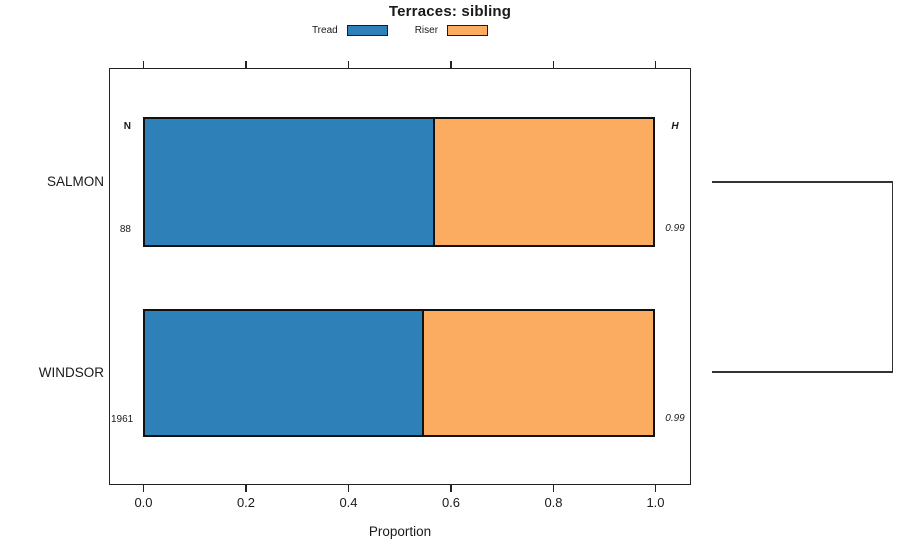 This screenshot has height=560, width=900. I want to click on bar-row-windsor, so click(399, 373).